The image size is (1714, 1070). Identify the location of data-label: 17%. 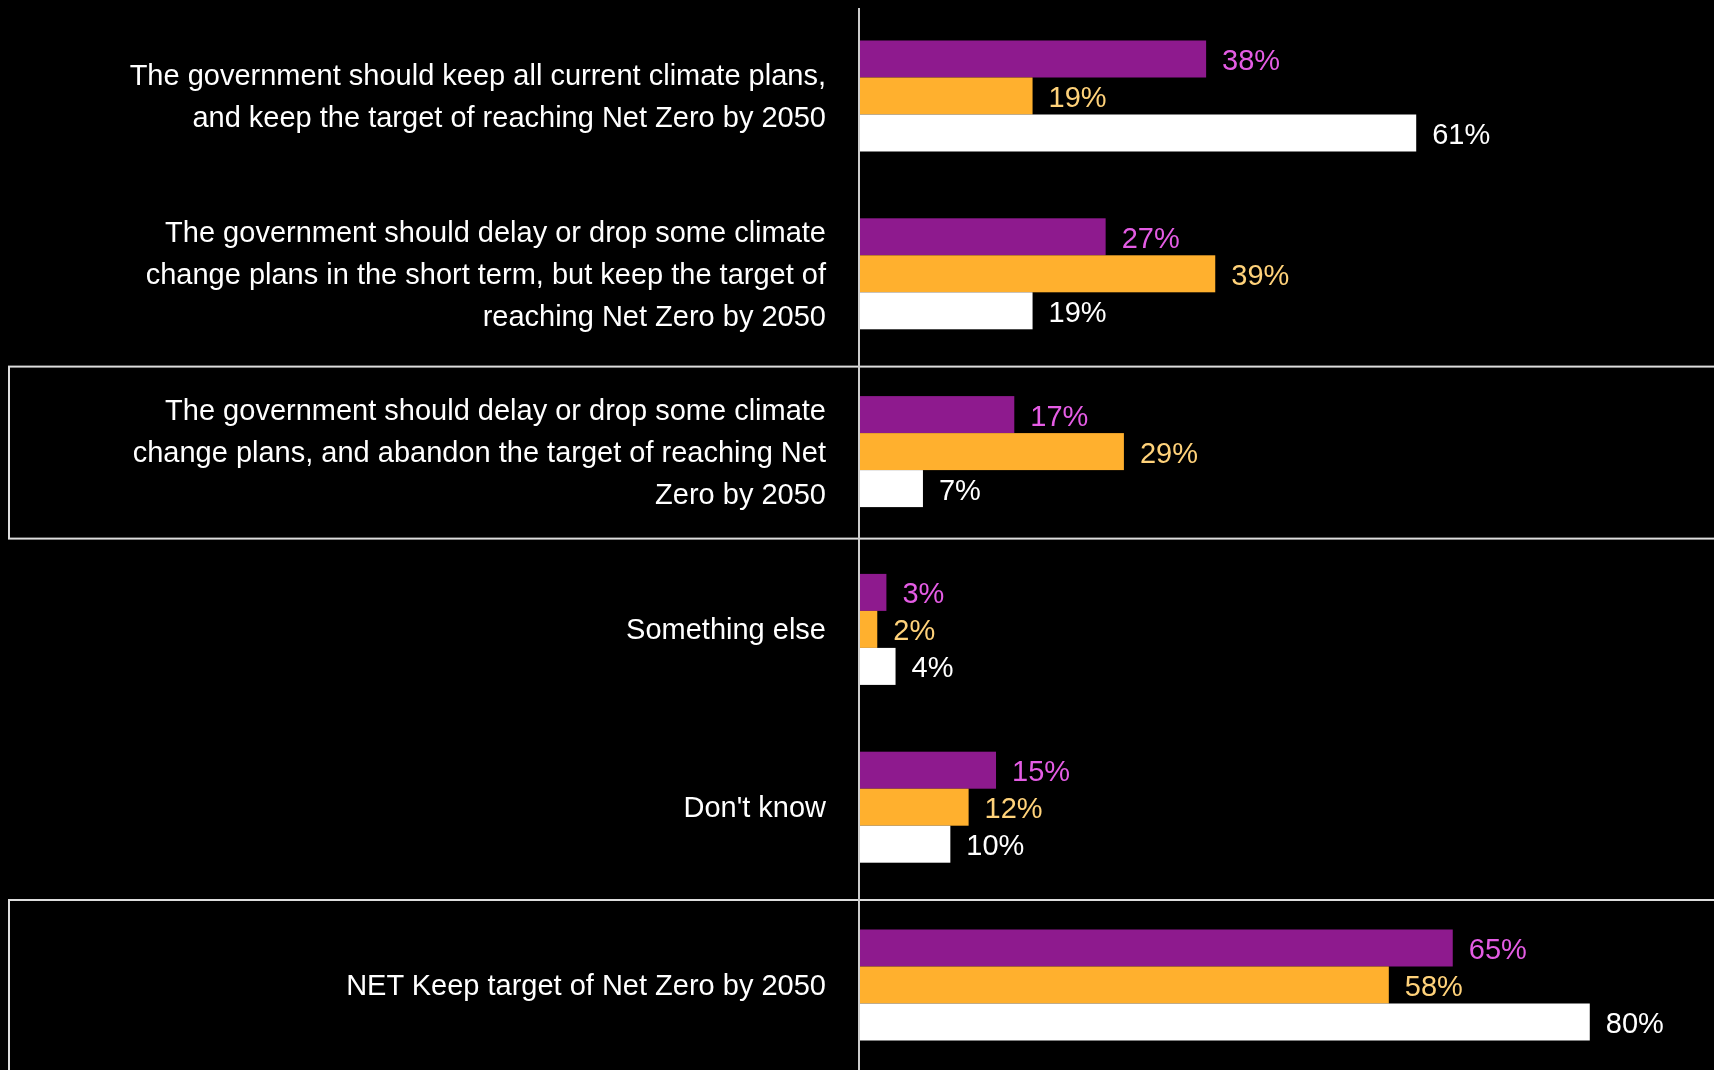
(1059, 415).